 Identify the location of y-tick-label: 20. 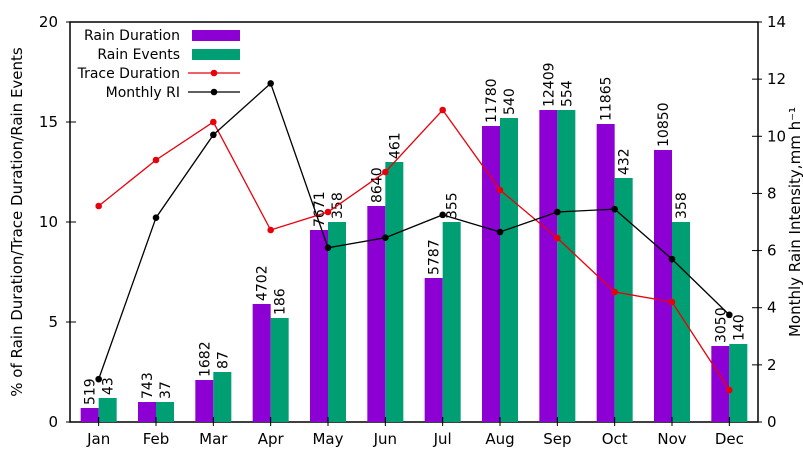
(48, 22).